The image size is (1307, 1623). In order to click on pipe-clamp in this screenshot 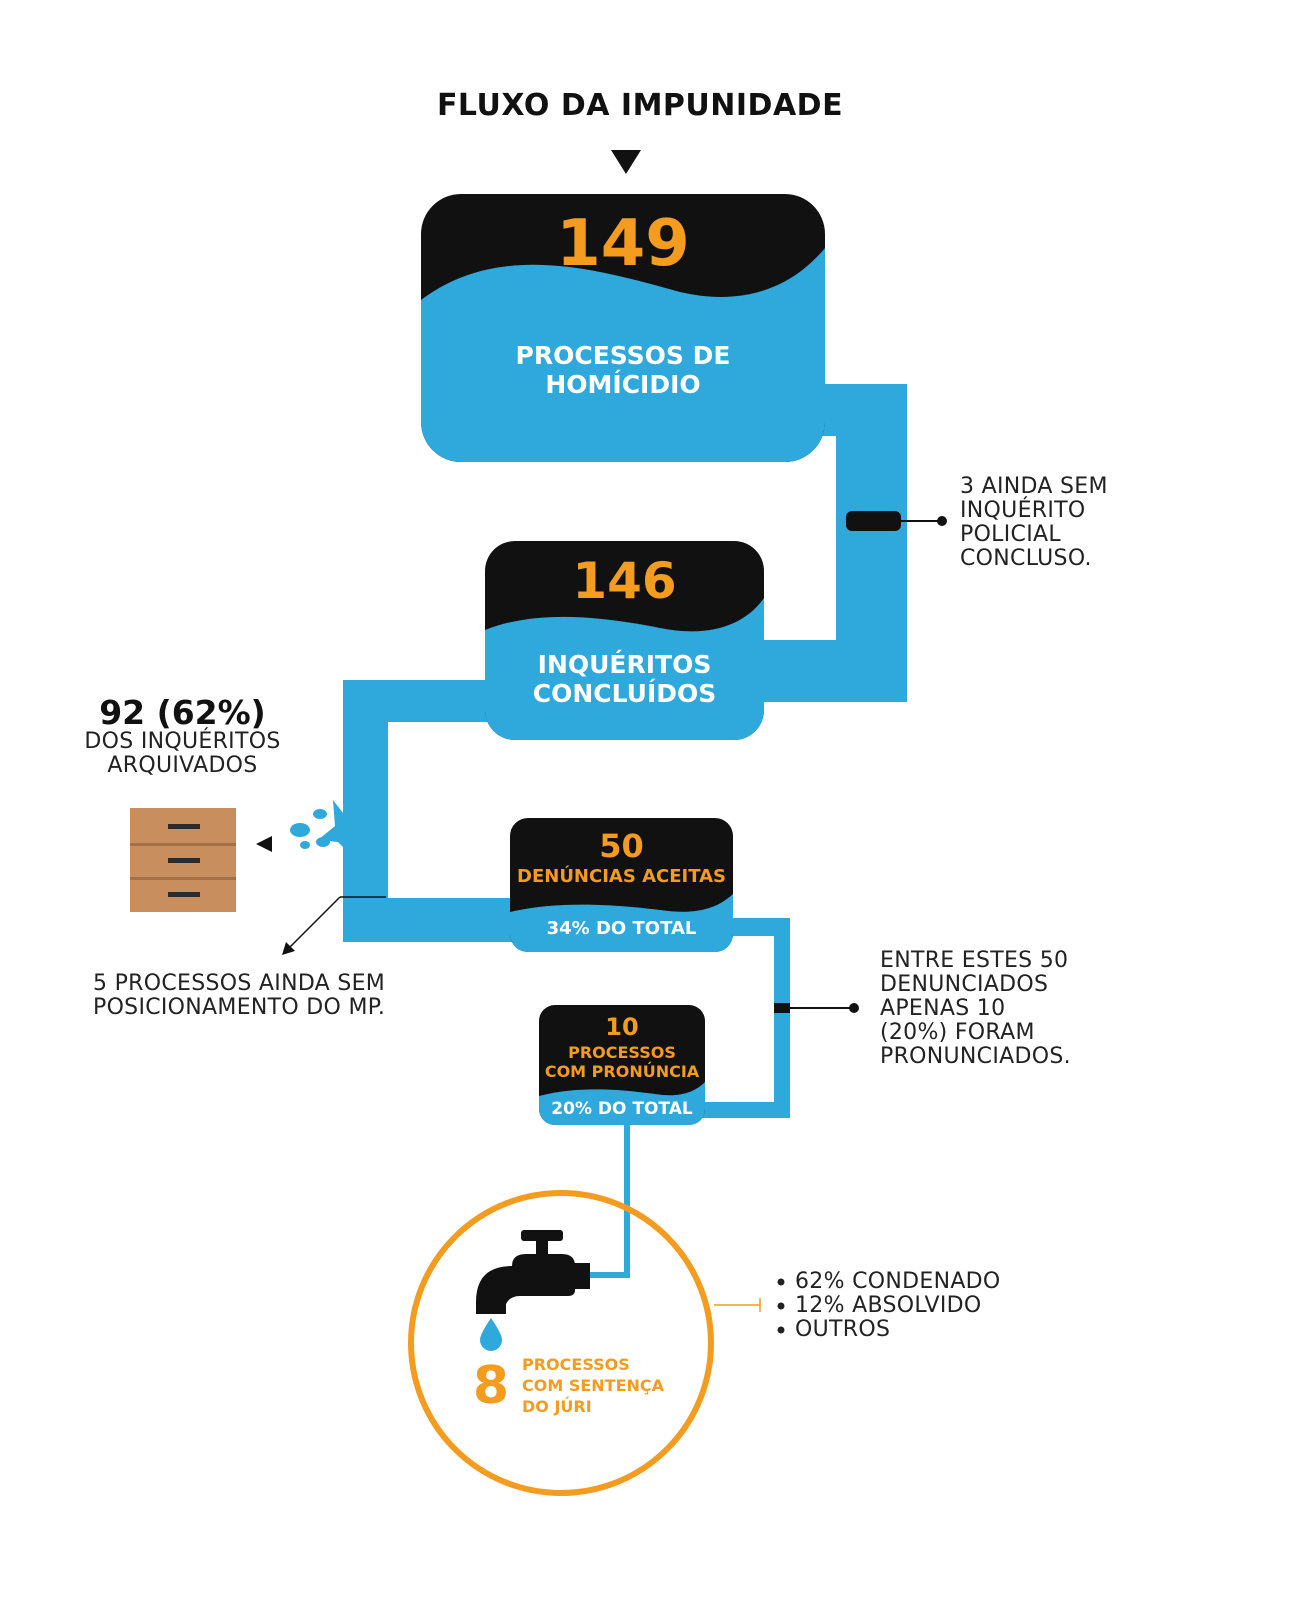, I will do `click(873, 521)`.